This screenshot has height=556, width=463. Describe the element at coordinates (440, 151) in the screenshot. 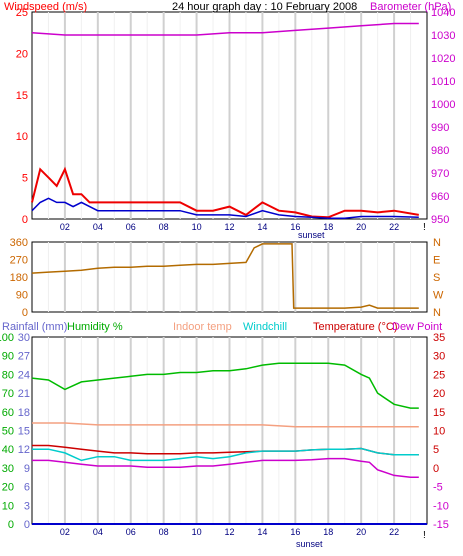

I see `barometer-tick-980: 980` at that location.